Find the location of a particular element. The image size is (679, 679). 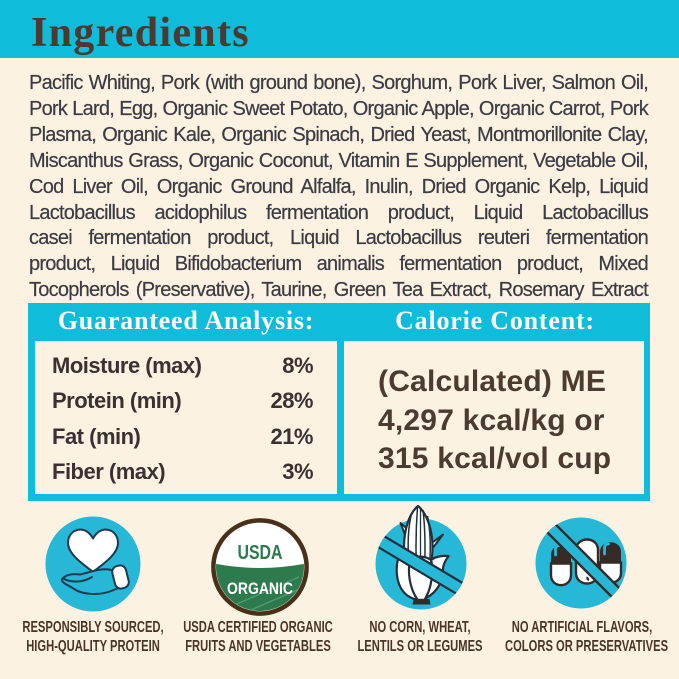

svg-text: ORGANIC is located at coordinates (260, 589).